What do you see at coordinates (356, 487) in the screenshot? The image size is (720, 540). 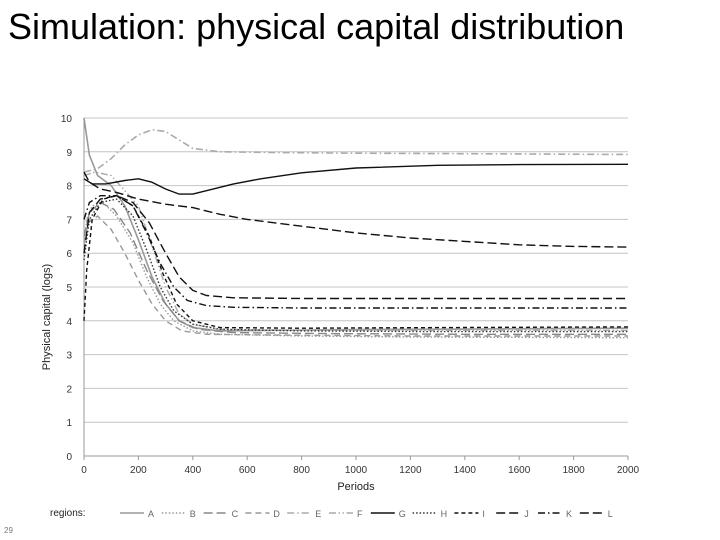 I see `x-axis-label: Periods` at bounding box center [356, 487].